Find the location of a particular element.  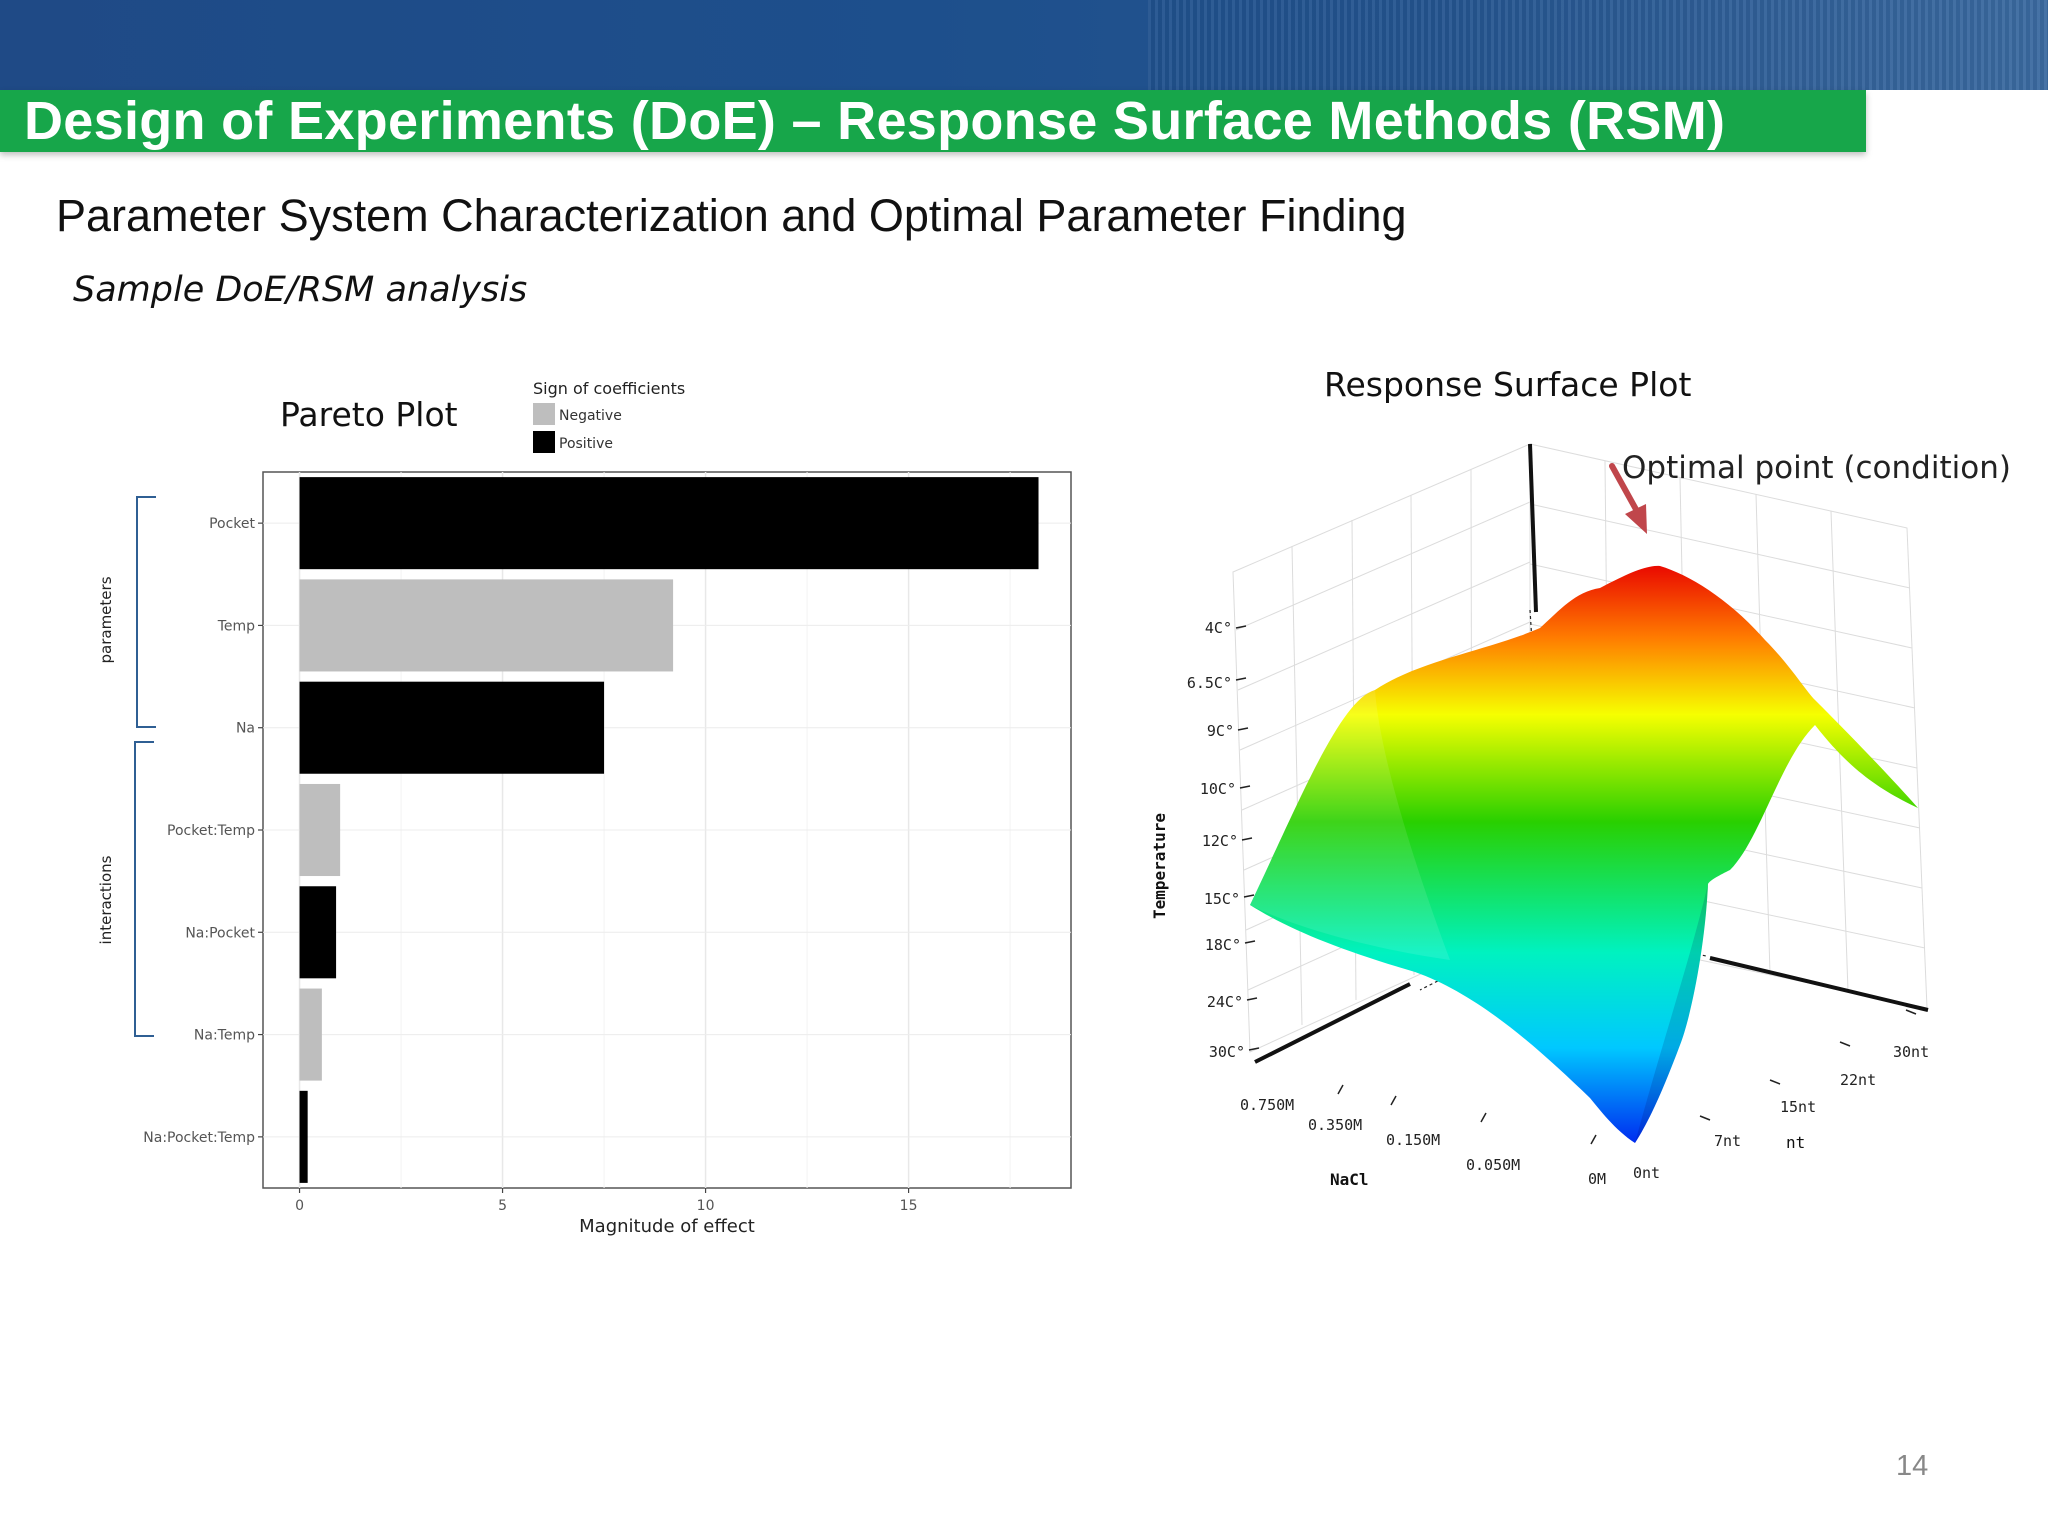

category-label: Na:Pocket:Temp is located at coordinates (199, 1138).